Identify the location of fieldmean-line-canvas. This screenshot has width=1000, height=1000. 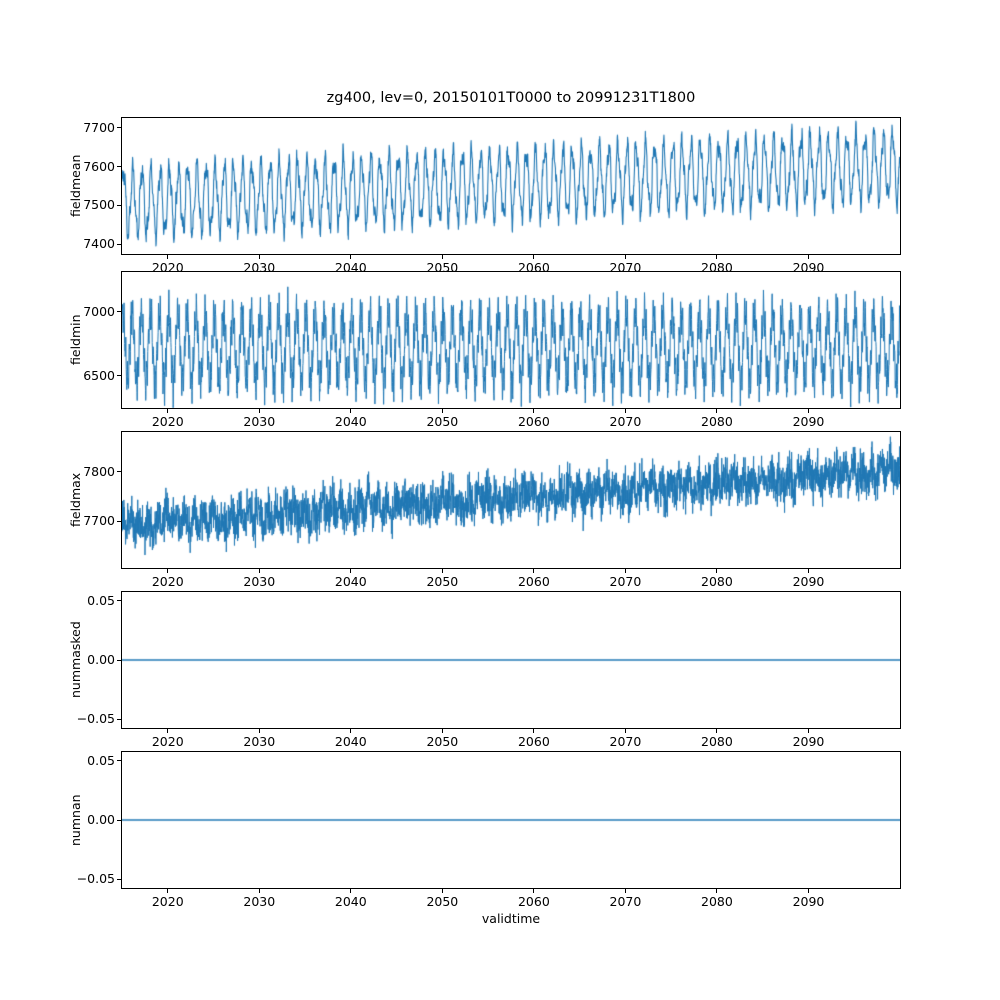
(511, 186).